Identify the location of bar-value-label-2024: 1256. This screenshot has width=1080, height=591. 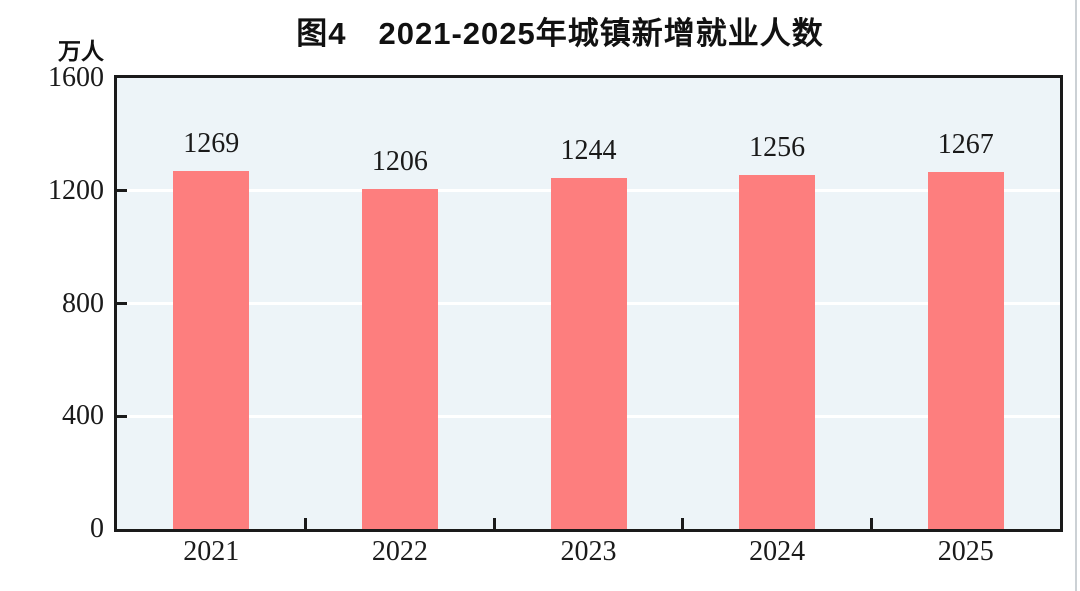
(777, 147).